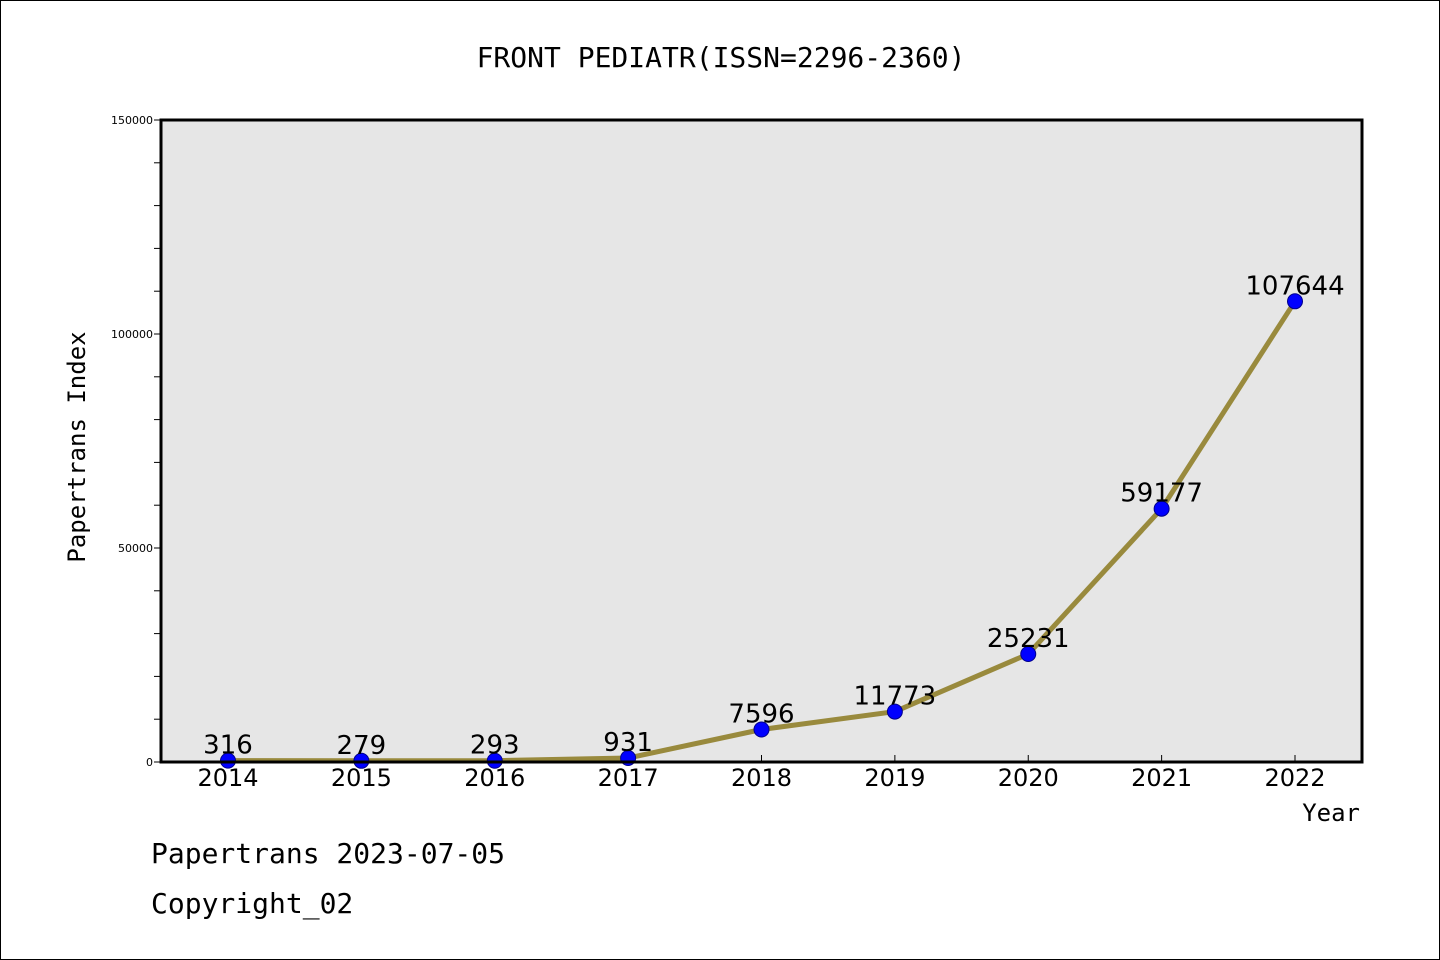 Image resolution: width=1440 pixels, height=960 pixels. What do you see at coordinates (761, 714) in the screenshot?
I see `data-label: 7596` at bounding box center [761, 714].